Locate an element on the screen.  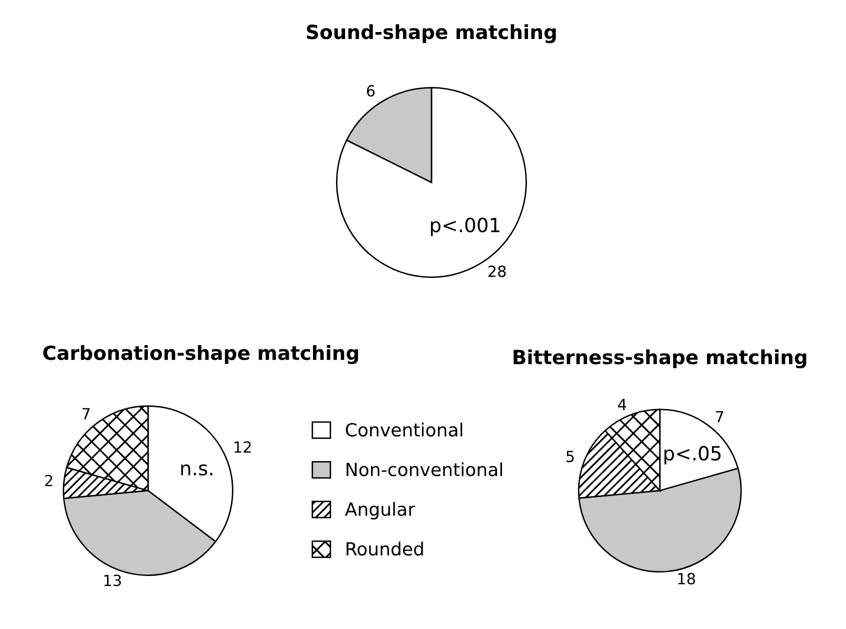
data-label: 6 is located at coordinates (370, 91).